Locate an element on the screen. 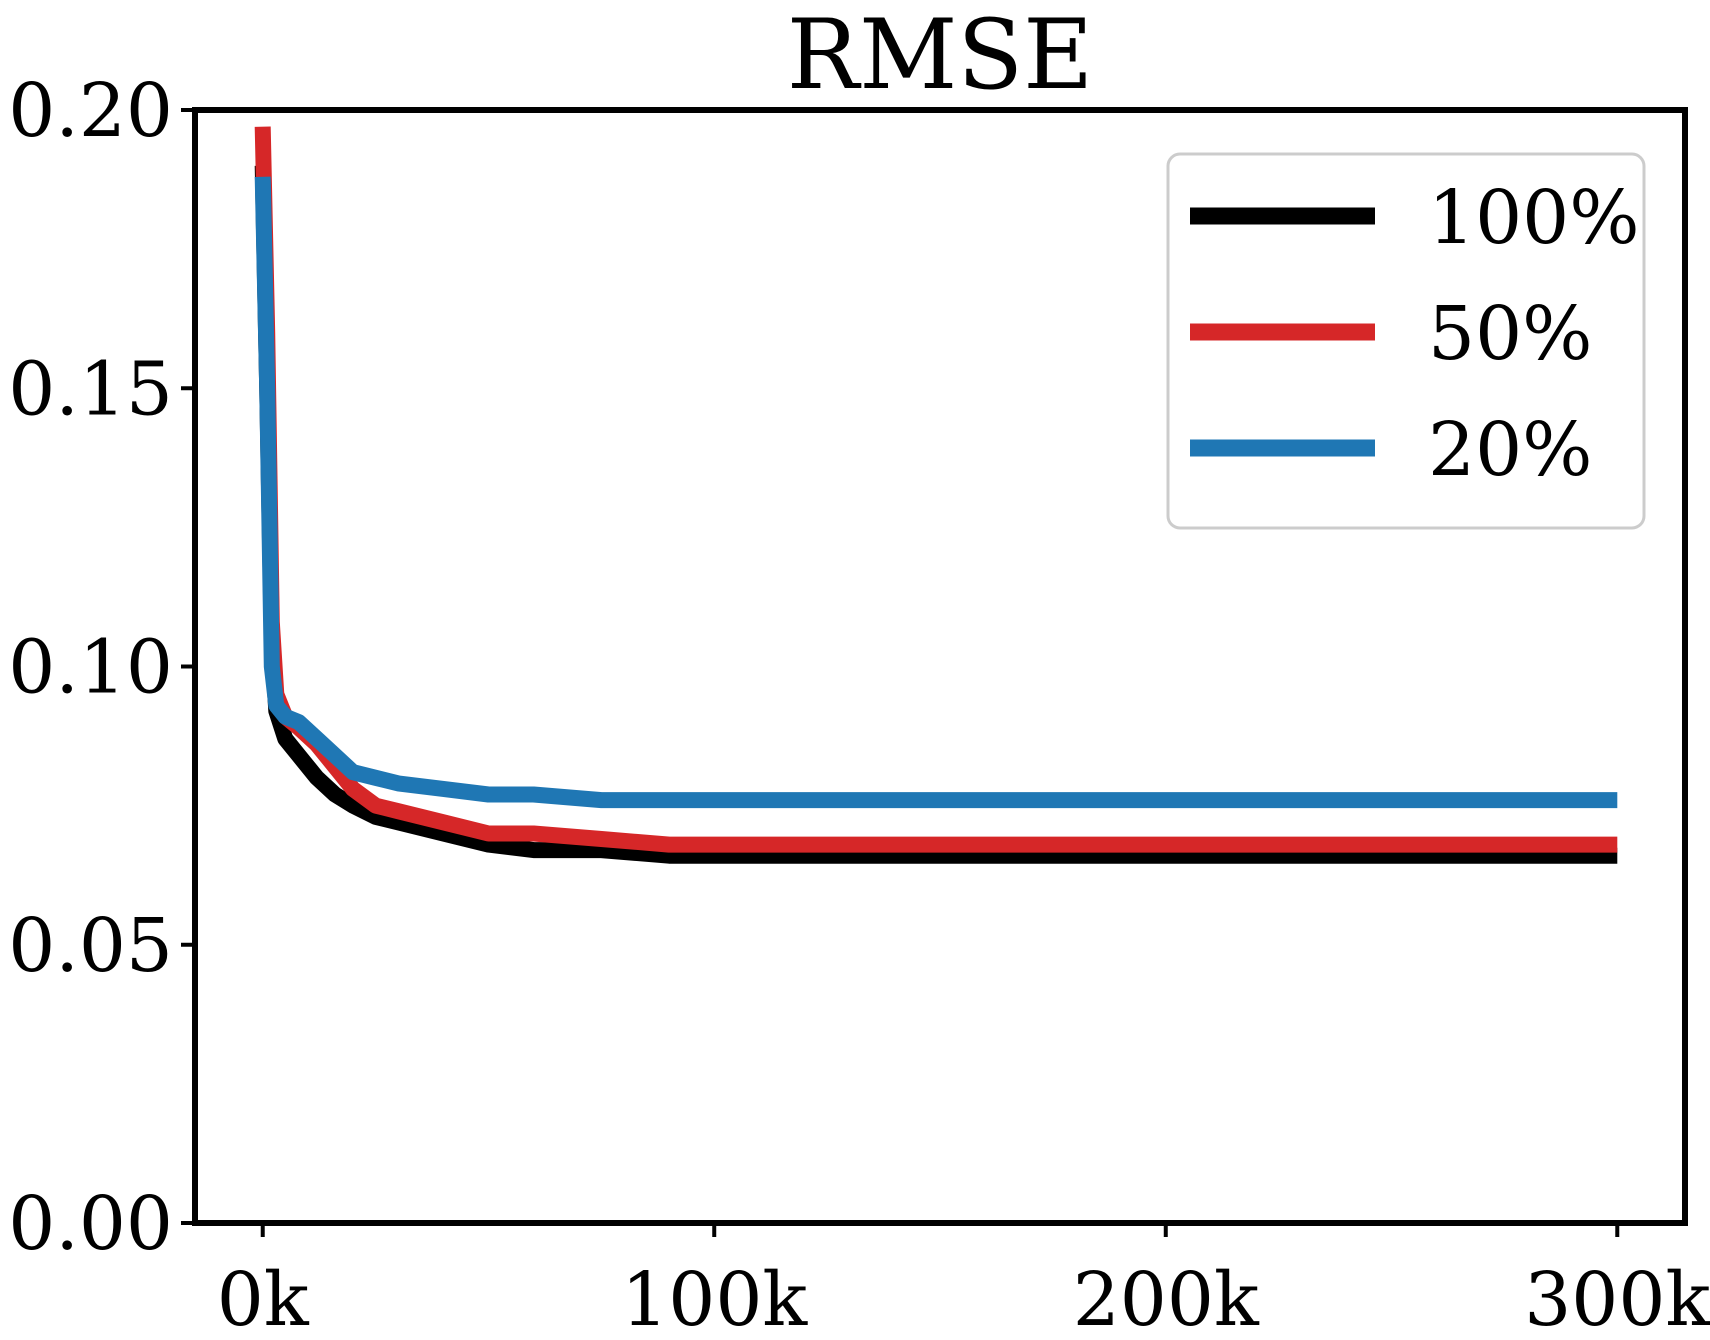 This screenshot has width=1710, height=1340. y-tick-label: 0.15 is located at coordinates (90, 389).